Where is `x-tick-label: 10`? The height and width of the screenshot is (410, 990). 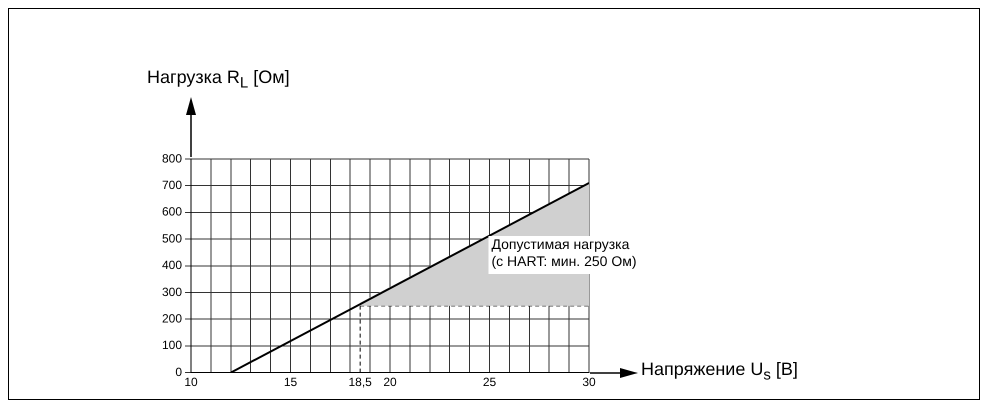
x-tick-label: 10 is located at coordinates (191, 382).